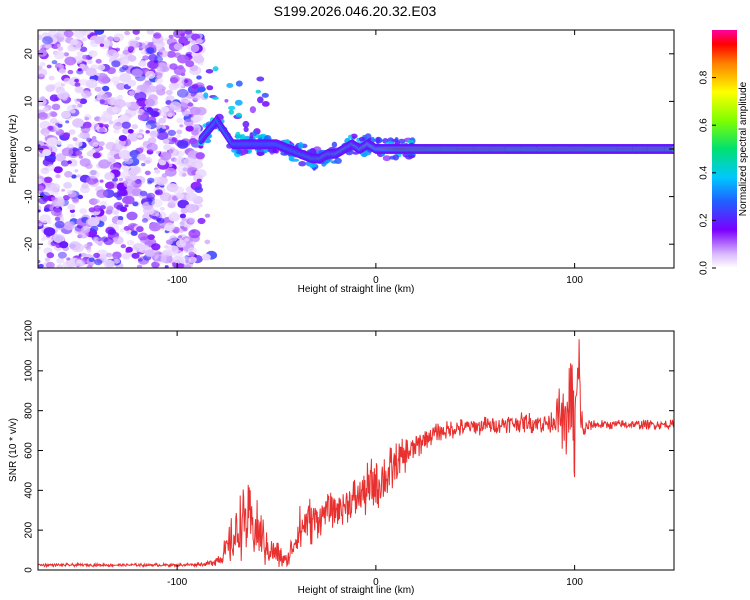 The height and width of the screenshot is (600, 750). I want to click on colorbar-tick-label: 0.8, so click(704, 77).